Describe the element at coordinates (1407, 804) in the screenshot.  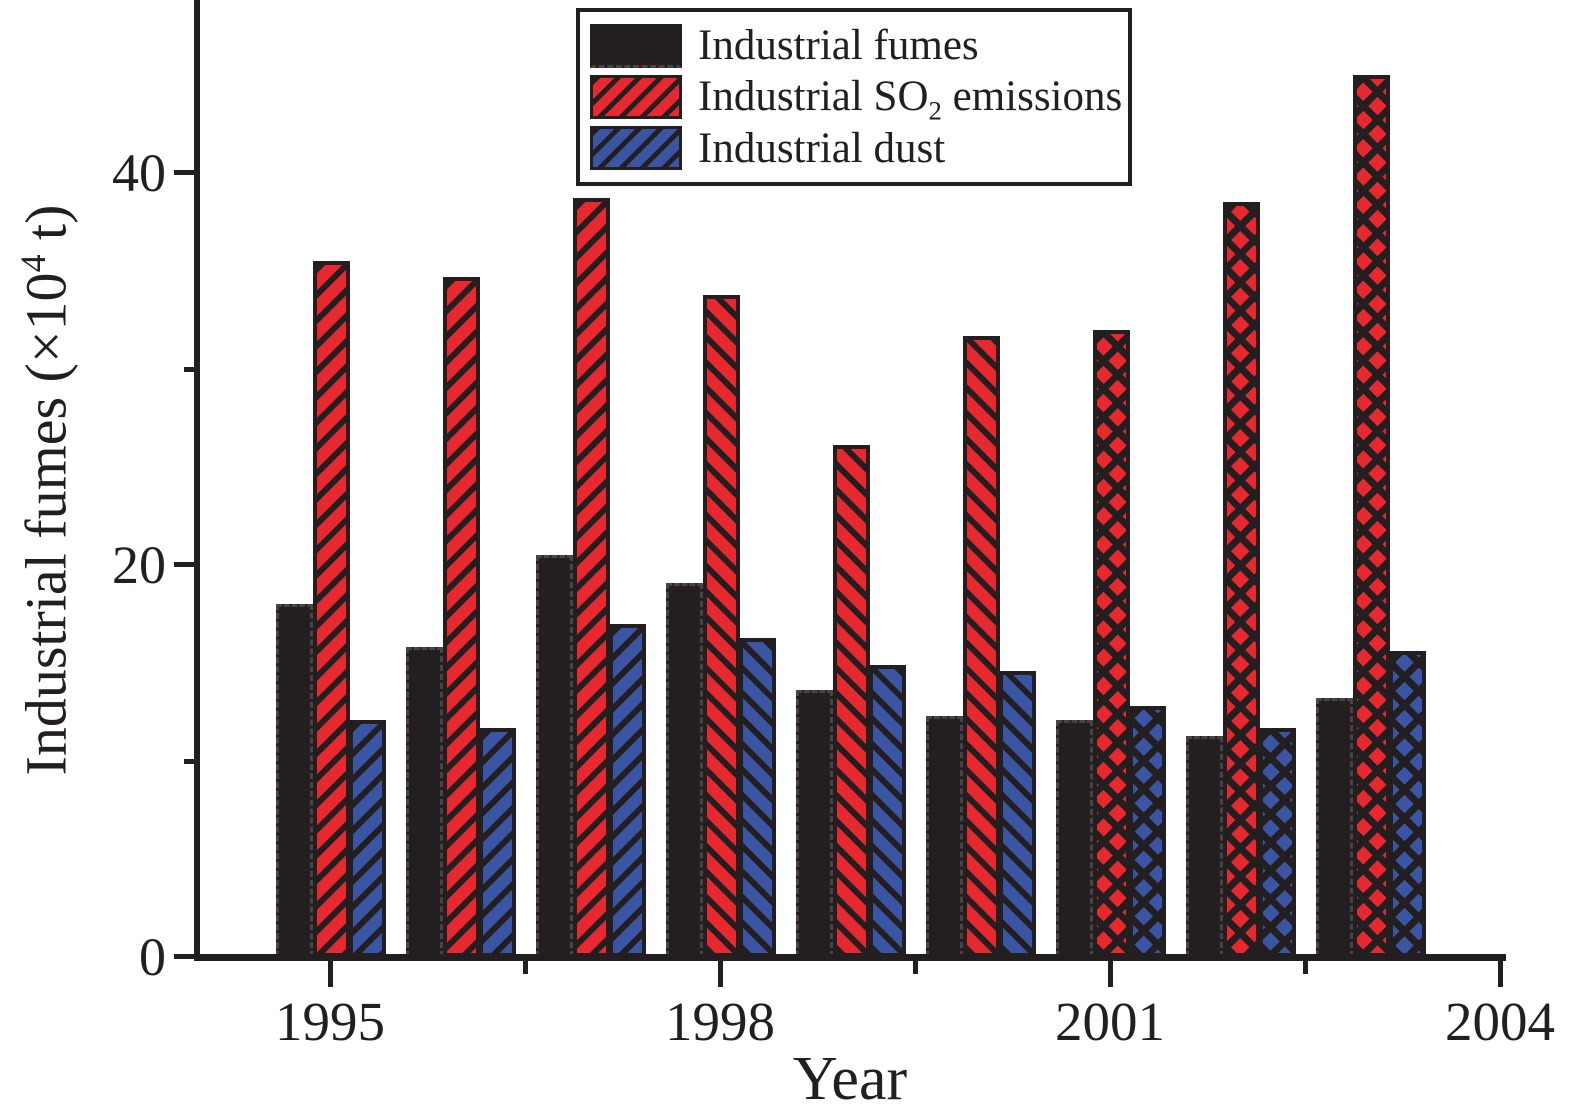
I see `bar-industrial-dust-2003` at that location.